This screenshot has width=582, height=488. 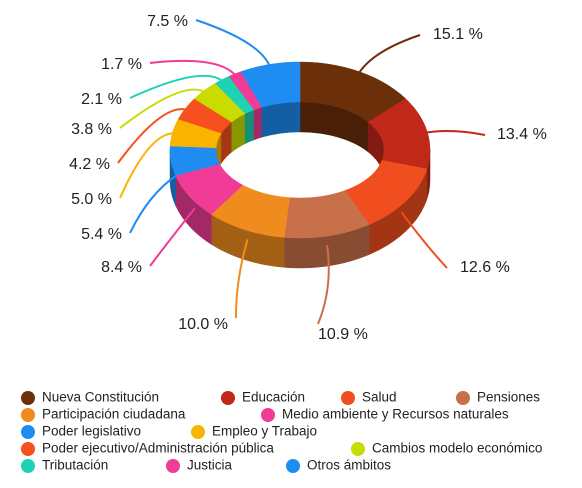 What do you see at coordinates (121, 64) in the screenshot?
I see `data-label: 1.7 %` at bounding box center [121, 64].